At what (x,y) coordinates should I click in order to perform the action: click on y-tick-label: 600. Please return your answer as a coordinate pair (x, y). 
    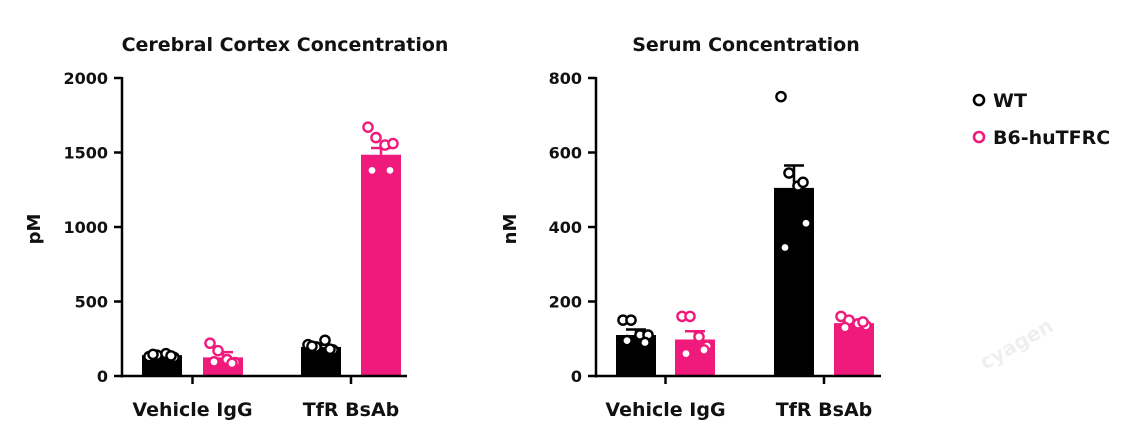
    Looking at the image, I should click on (565, 153).